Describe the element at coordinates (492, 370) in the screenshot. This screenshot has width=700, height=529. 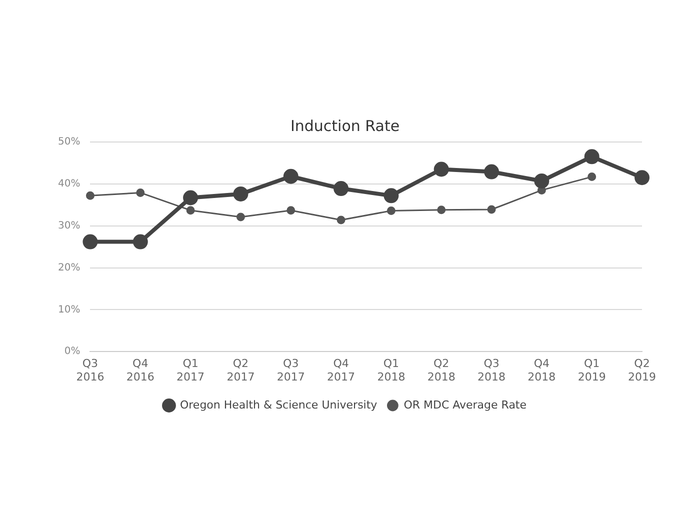
I see `x-tick-label: Q3 2018` at that location.